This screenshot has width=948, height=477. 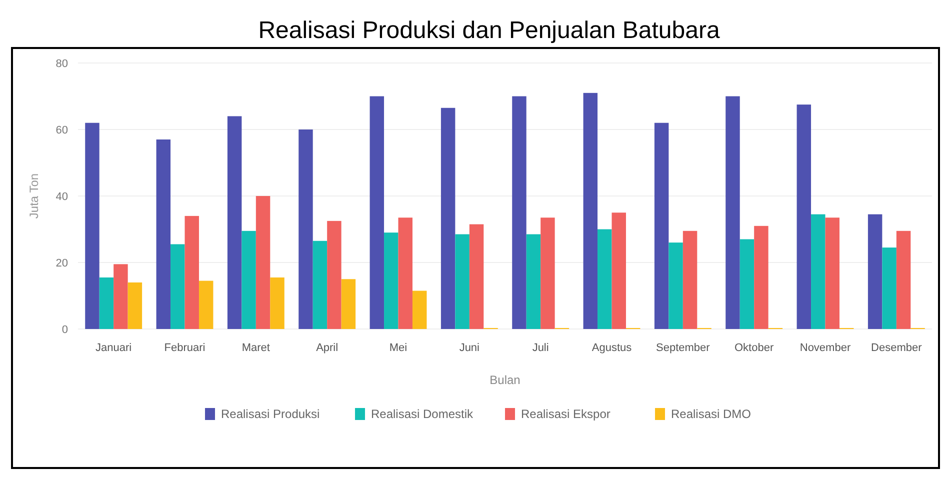 I want to click on y-tick-label: 0, so click(x=65, y=330).